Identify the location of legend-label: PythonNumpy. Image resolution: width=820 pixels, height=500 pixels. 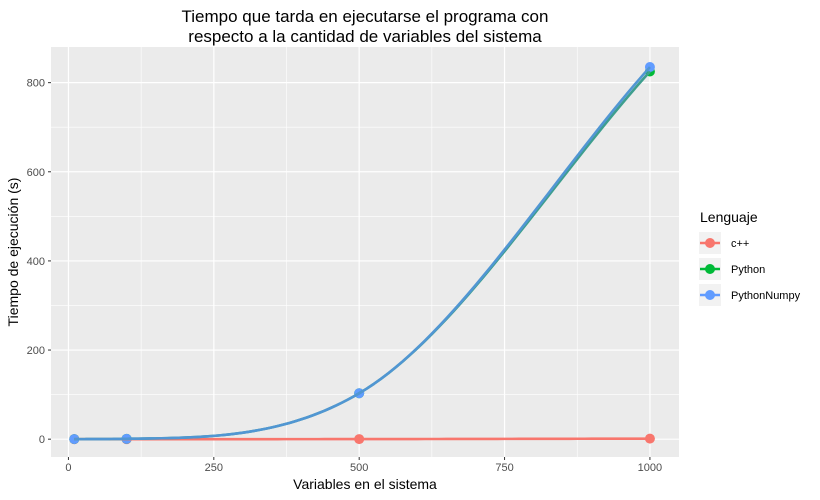
(766, 296).